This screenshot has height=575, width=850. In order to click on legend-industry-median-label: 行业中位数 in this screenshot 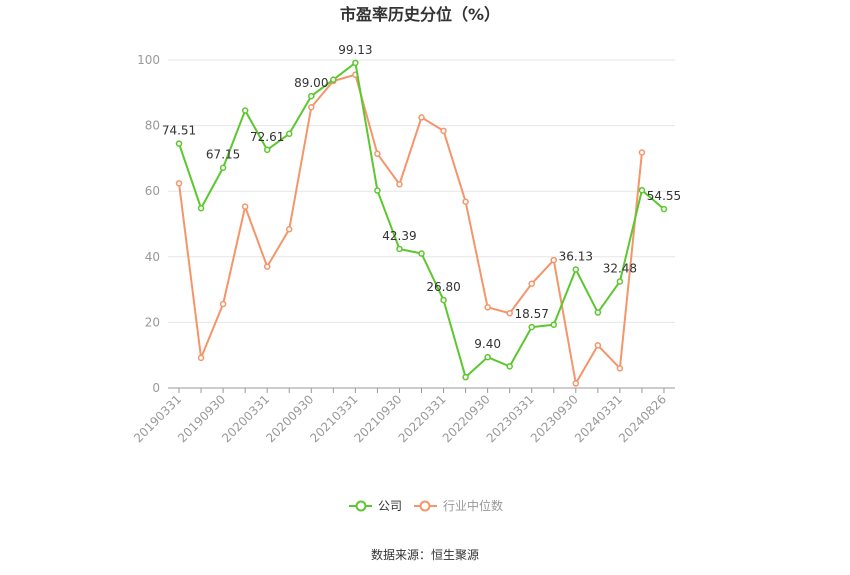, I will do `click(473, 505)`.